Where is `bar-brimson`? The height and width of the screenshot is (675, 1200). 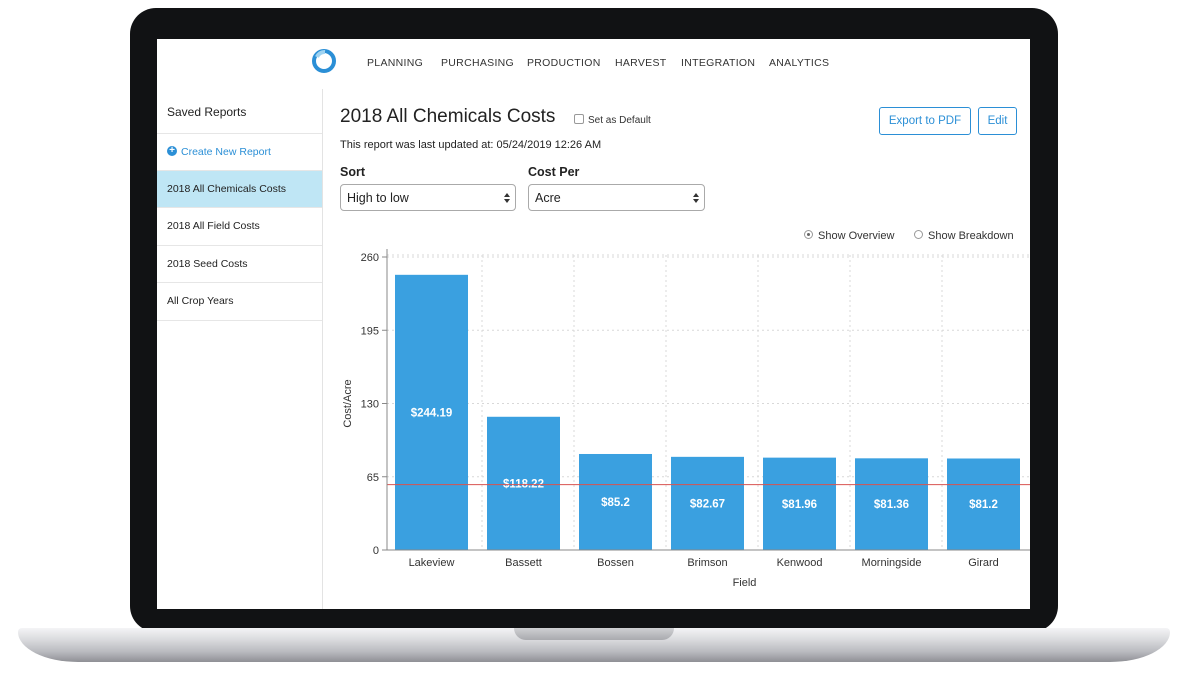 bar-brimson is located at coordinates (707, 503).